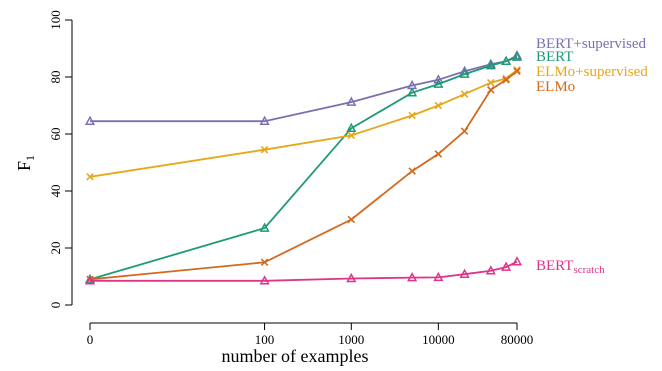 Image resolution: width=662 pixels, height=371 pixels. I want to click on legend-entry-0: BERT+supervised, so click(591, 44).